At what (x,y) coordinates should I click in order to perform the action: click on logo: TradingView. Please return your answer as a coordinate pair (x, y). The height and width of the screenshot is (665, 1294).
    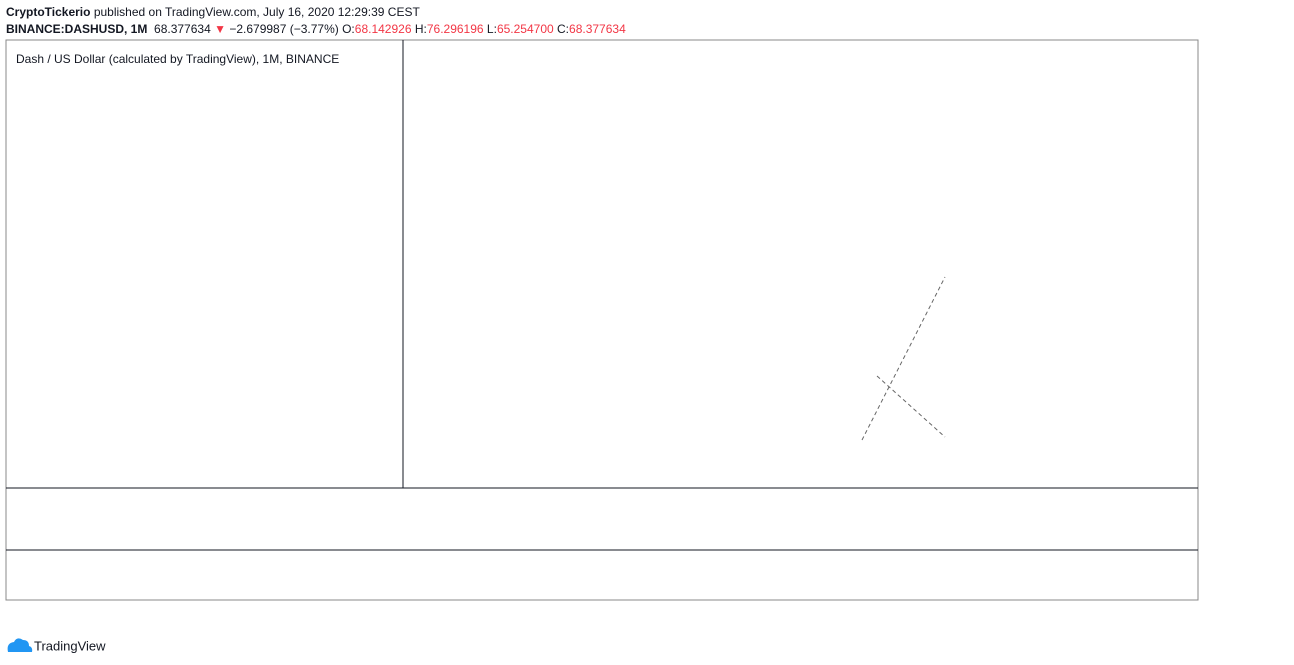
    Looking at the image, I should click on (56, 645).